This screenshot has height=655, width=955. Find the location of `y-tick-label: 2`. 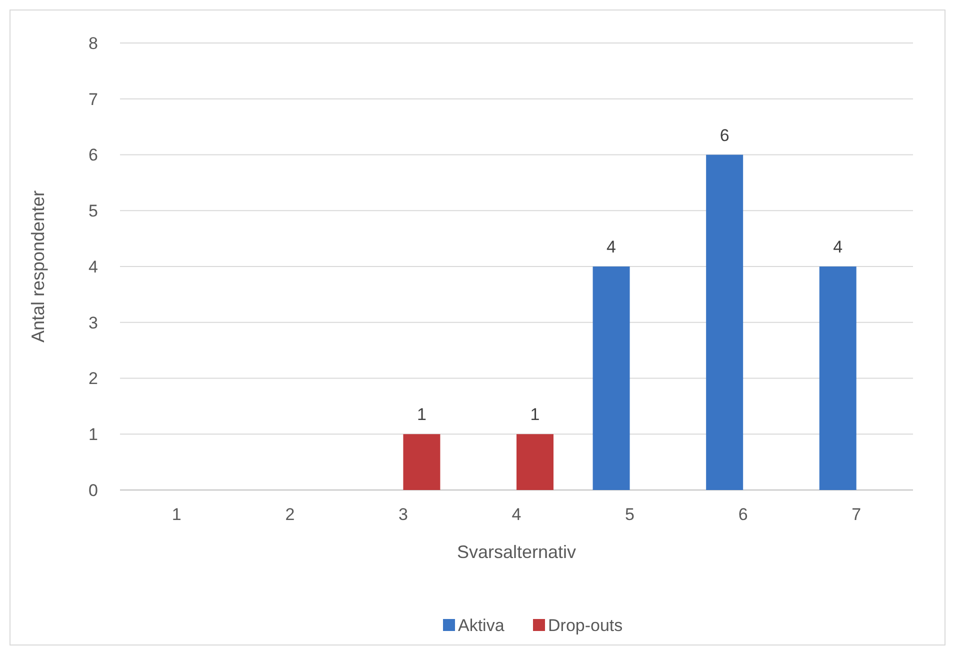

y-tick-label: 2 is located at coordinates (93, 378).